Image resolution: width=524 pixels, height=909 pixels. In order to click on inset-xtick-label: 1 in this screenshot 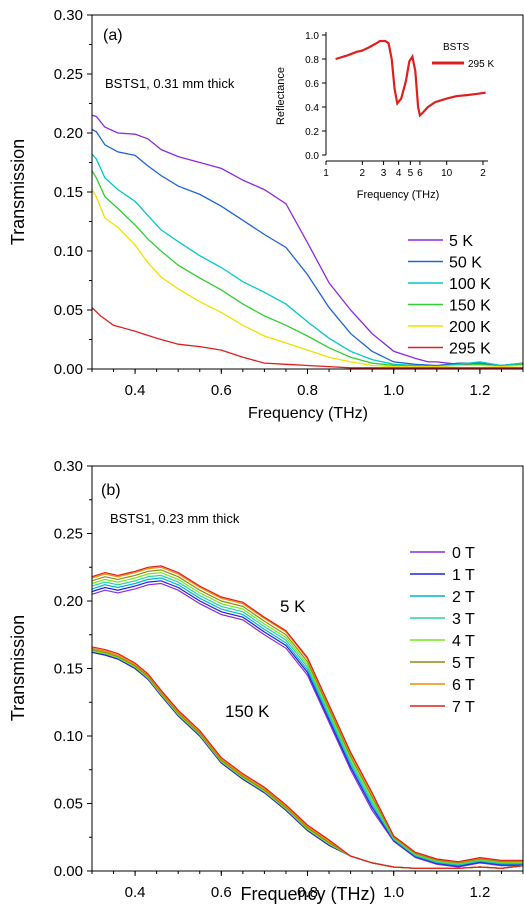, I will do `click(326, 173)`.